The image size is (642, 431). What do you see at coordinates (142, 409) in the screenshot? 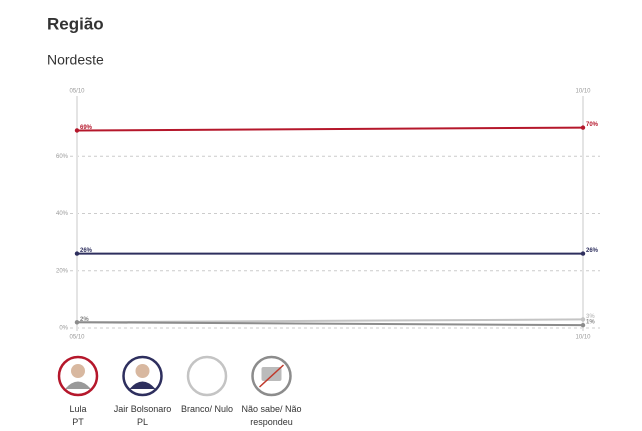
I see `legend-name: Jair Bolsonaro` at bounding box center [142, 409].